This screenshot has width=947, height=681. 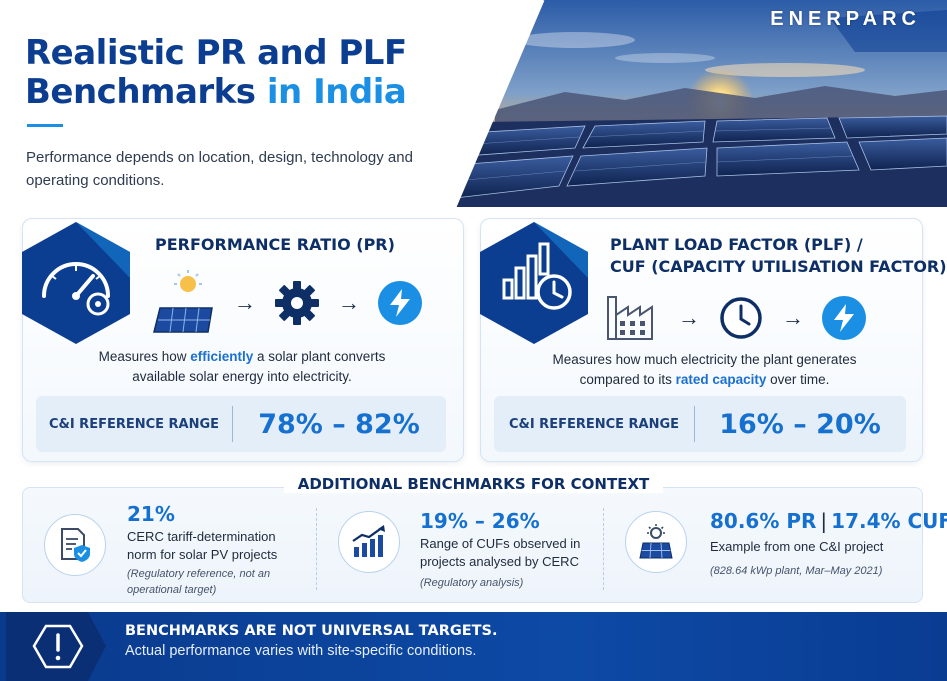 I want to click on gear-icon, so click(x=297, y=303).